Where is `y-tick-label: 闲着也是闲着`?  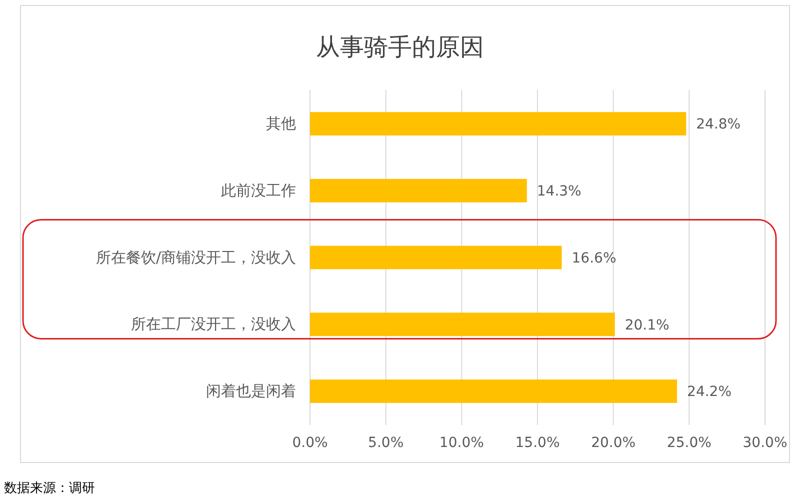
y-tick-label: 闲着也是闲着 is located at coordinates (251, 391).